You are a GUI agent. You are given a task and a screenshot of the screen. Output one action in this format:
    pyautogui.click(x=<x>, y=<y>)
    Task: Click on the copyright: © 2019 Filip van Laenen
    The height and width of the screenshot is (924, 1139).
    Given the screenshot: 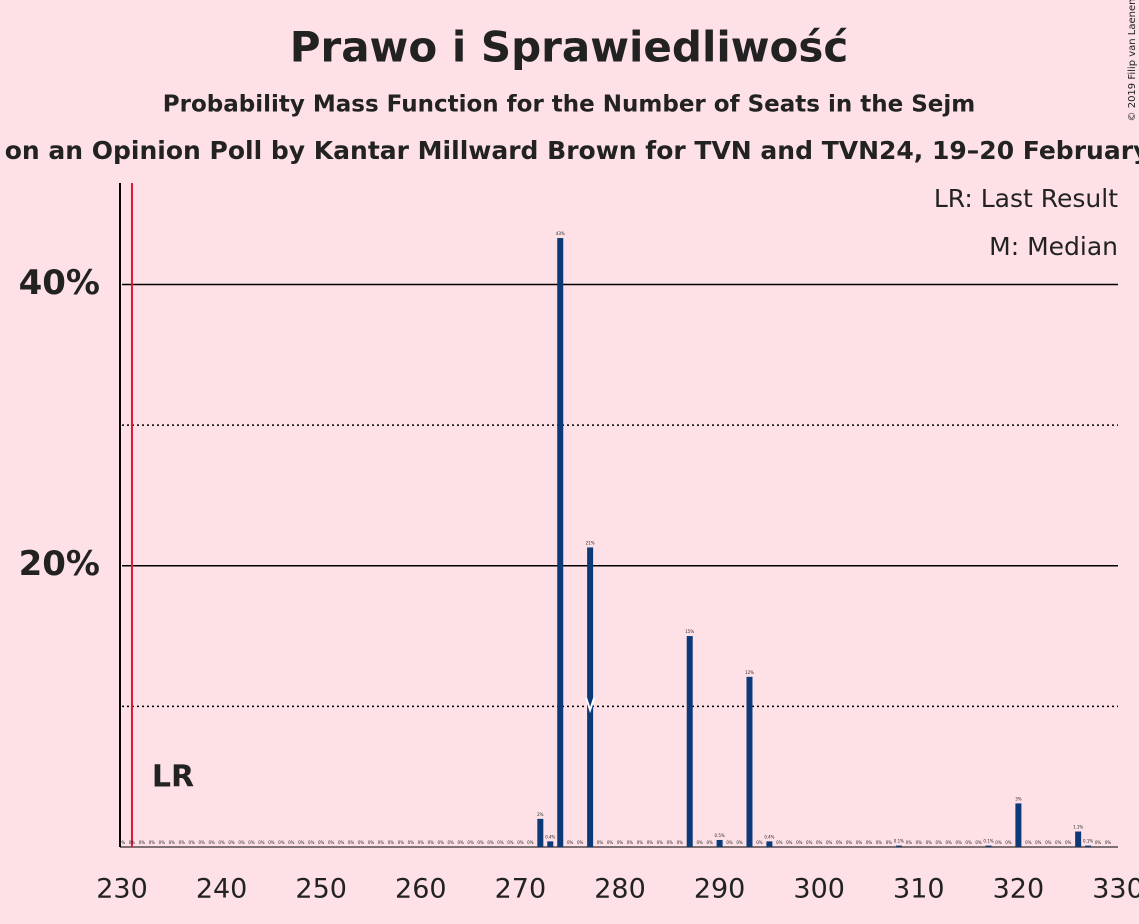 What is the action you would take?
    pyautogui.click(x=1132, y=60)
    